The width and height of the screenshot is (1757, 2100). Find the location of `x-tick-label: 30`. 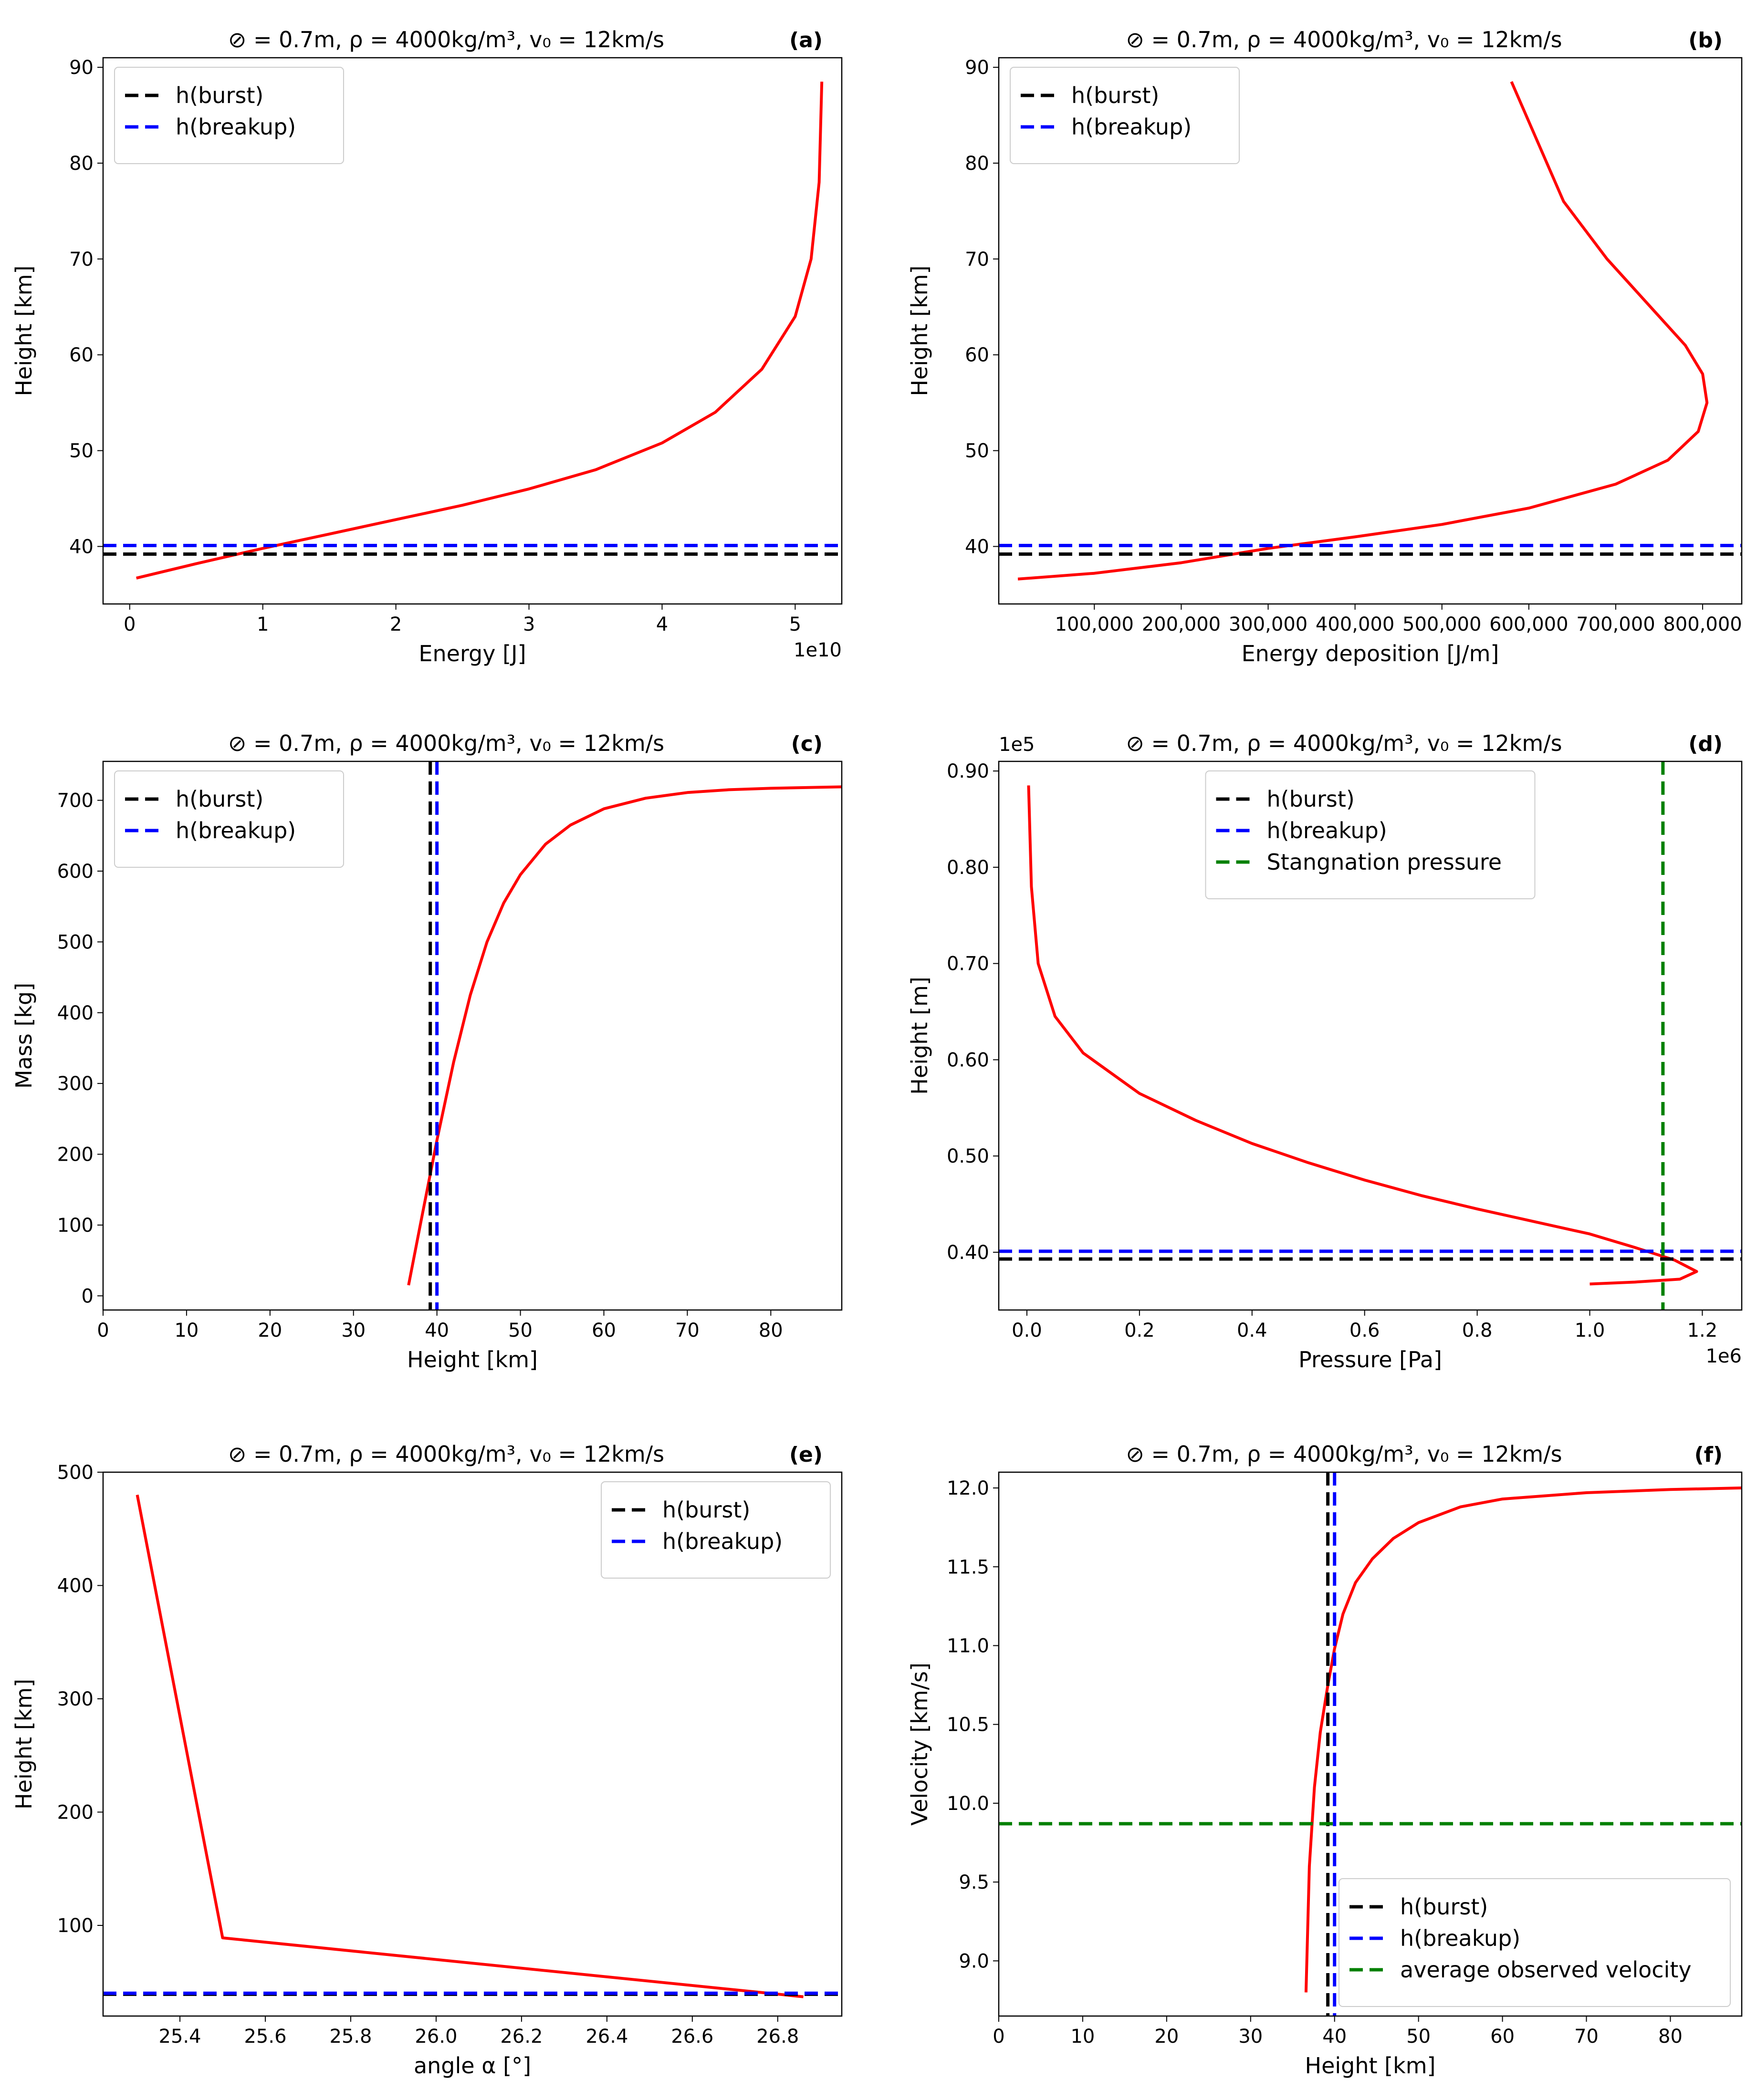

x-tick-label: 30 is located at coordinates (1251, 2037).